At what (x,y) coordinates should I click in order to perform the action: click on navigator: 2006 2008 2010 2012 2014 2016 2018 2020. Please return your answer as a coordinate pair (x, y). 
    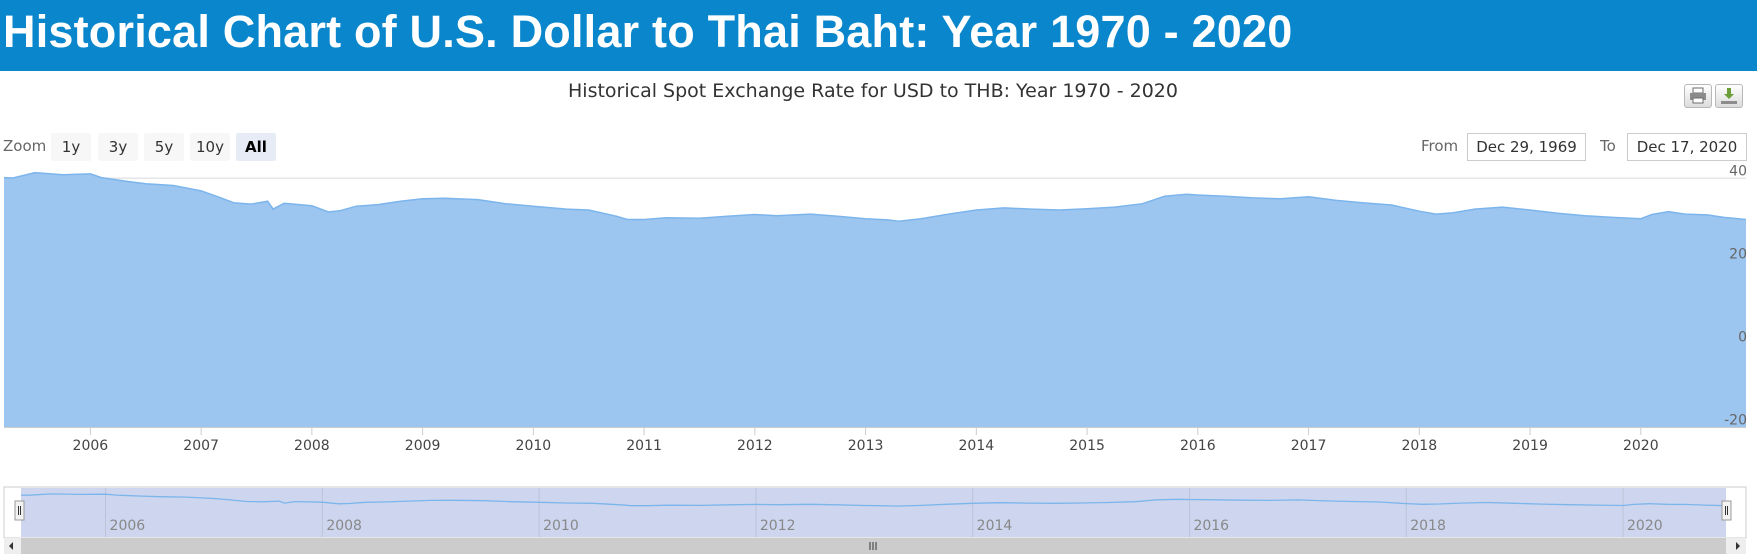
    Looking at the image, I should click on (875, 512).